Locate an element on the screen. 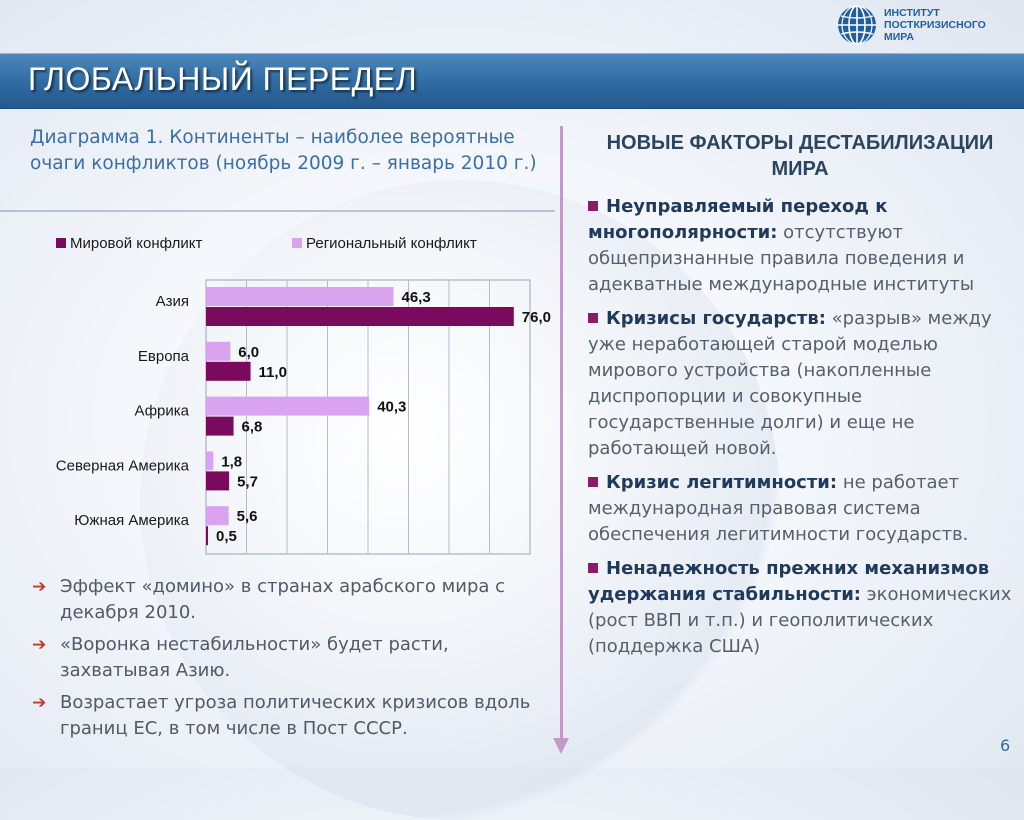 This screenshot has width=1024, height=820. factors-heading: НОВЫЕ ФАКТОРЫ ДЕСТАБИЛИЗАЦИИ МИРА is located at coordinates (800, 156).